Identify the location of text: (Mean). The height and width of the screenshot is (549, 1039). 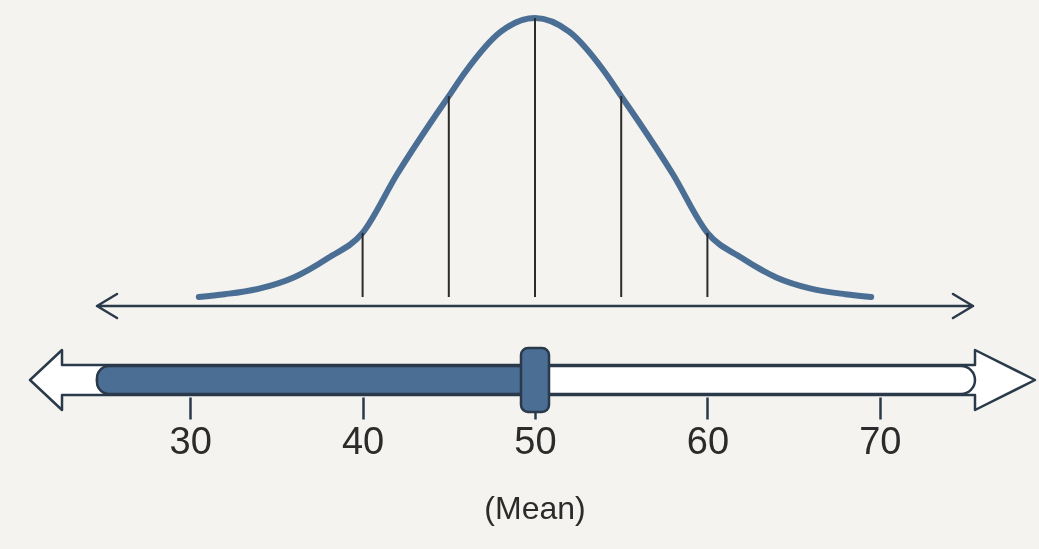
(535, 508).